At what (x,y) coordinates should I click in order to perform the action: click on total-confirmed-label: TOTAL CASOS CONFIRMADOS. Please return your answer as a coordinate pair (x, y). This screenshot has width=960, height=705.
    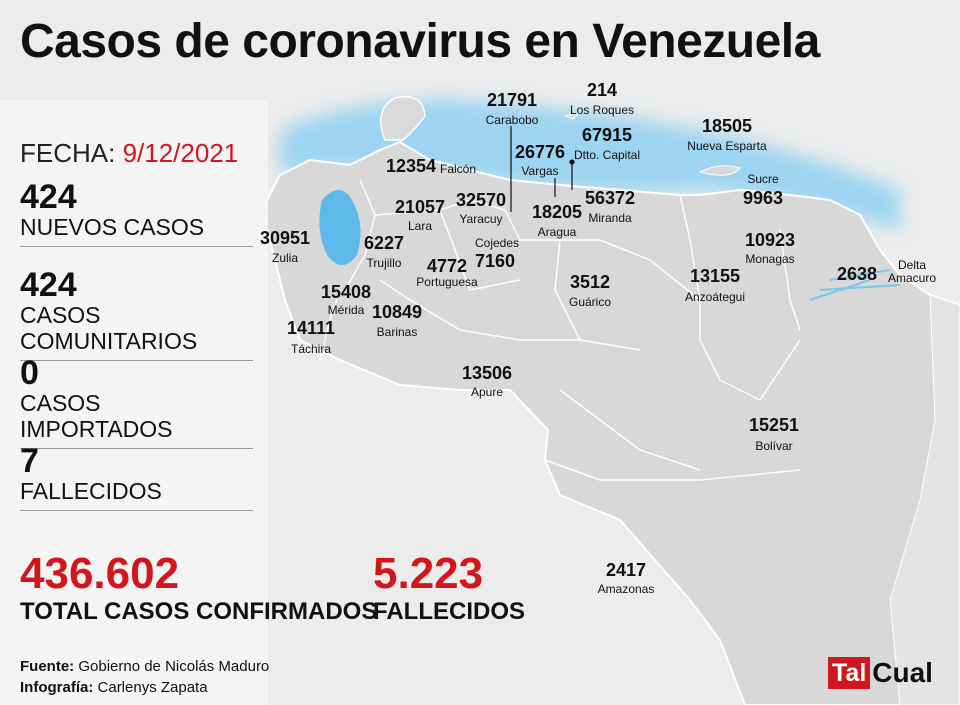
    Looking at the image, I should click on (199, 611).